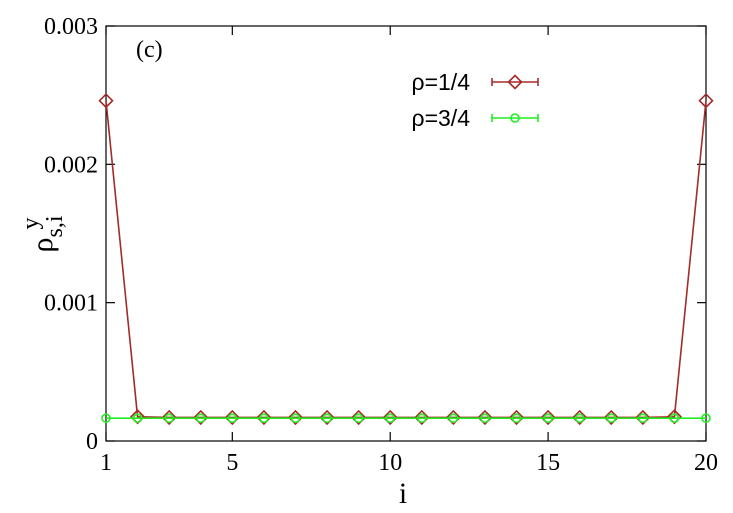  I want to click on y-axis-label-superscript: y, so click(31, 224).